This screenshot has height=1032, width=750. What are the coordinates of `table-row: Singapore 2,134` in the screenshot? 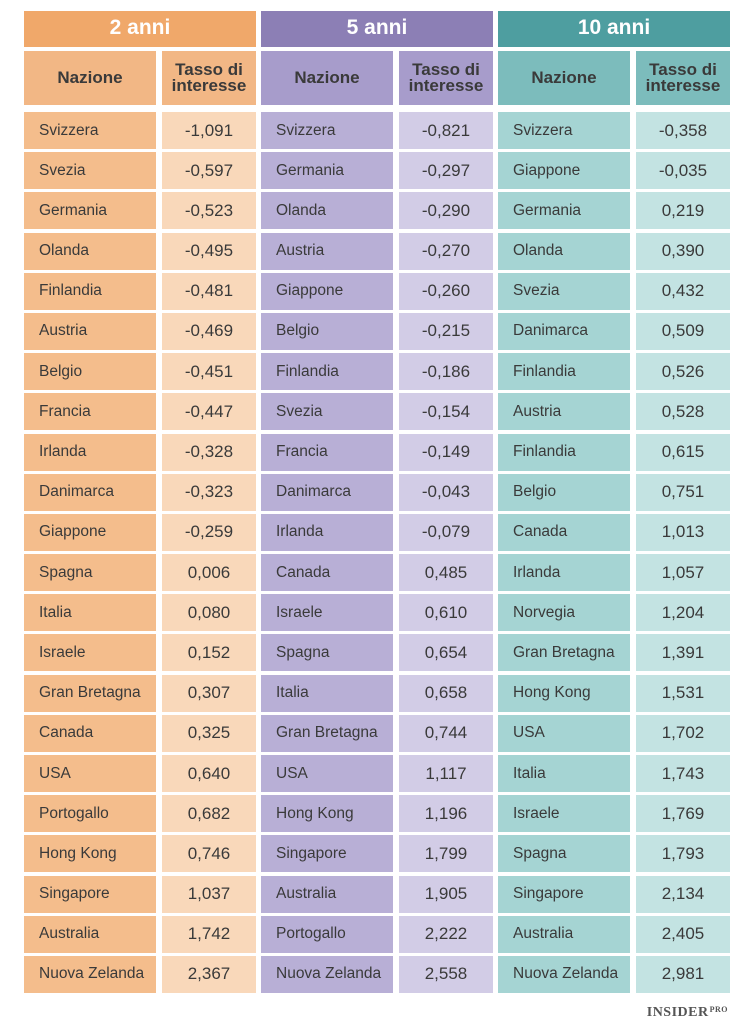 It's located at (614, 894).